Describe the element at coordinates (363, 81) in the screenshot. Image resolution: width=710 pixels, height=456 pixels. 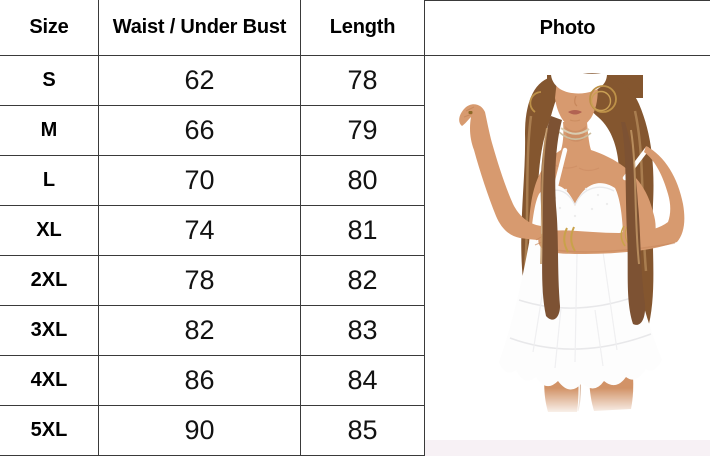
I see `length-cell-s: 78` at that location.